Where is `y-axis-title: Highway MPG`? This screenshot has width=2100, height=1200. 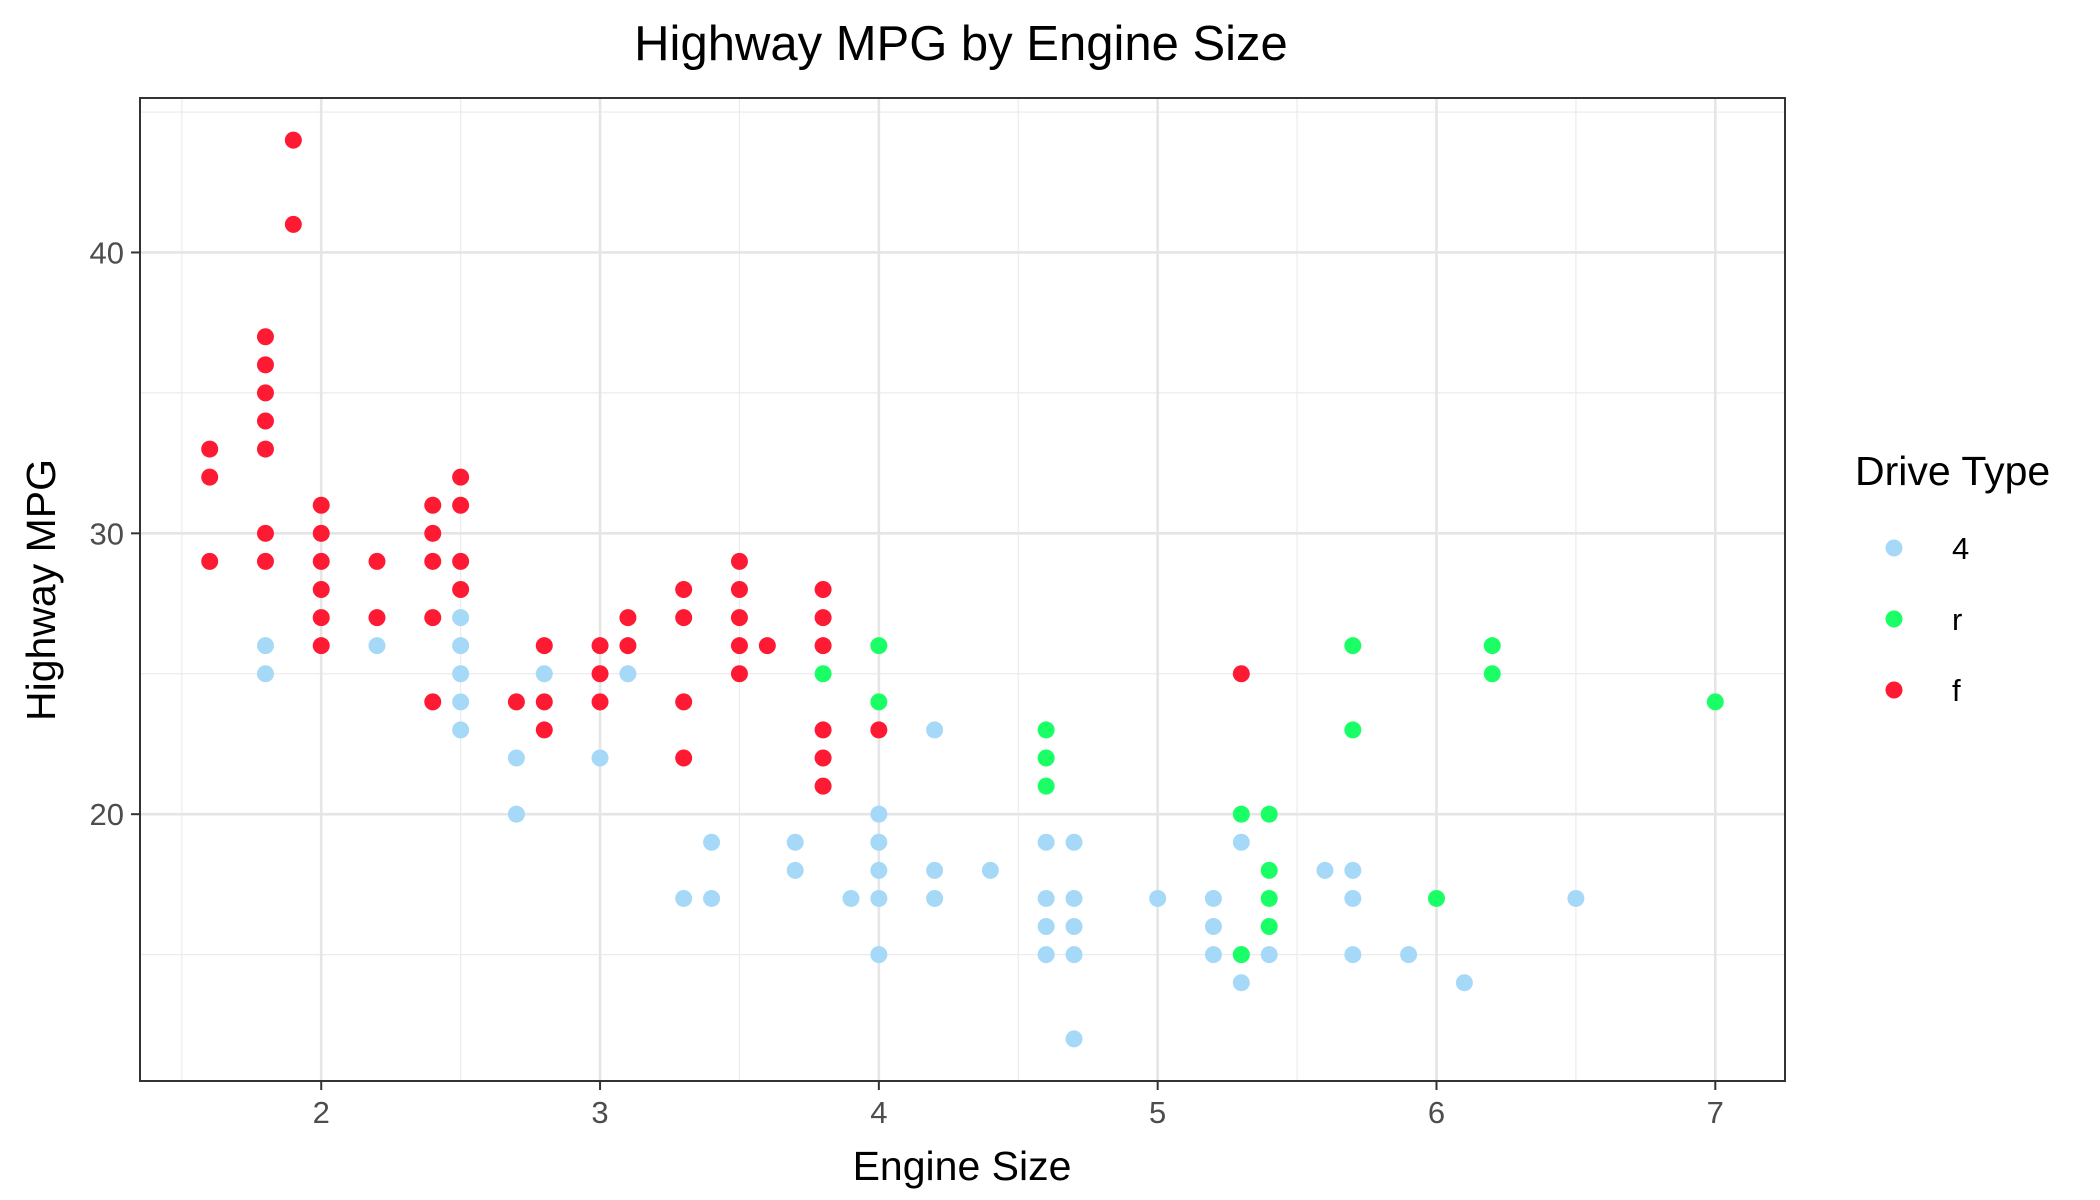 y-axis-title: Highway MPG is located at coordinates (41, 590).